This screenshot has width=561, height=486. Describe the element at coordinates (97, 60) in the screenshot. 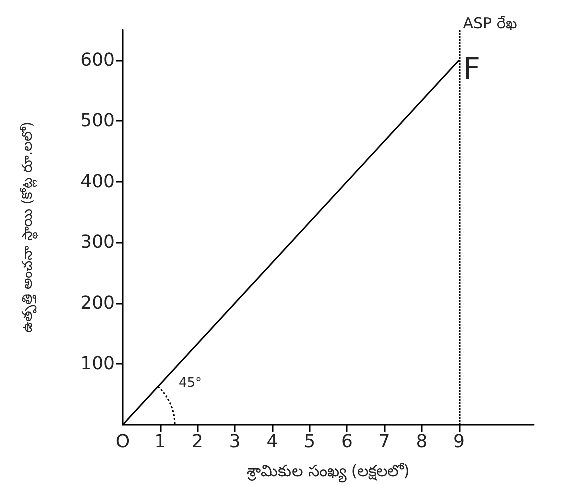

I see `y-tick-label: 600` at that location.